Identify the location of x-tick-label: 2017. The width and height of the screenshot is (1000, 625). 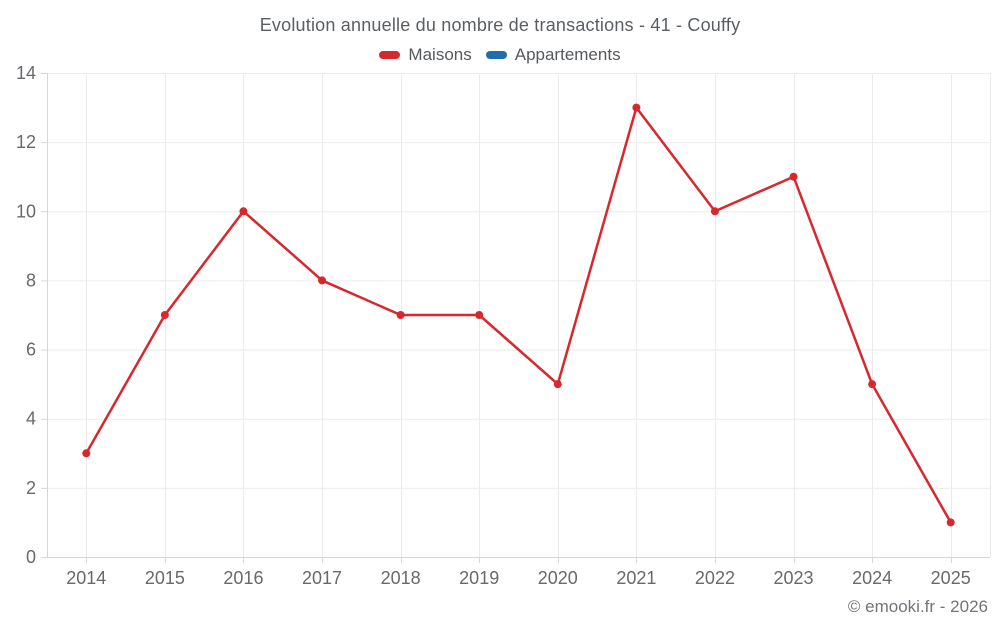
(322, 578).